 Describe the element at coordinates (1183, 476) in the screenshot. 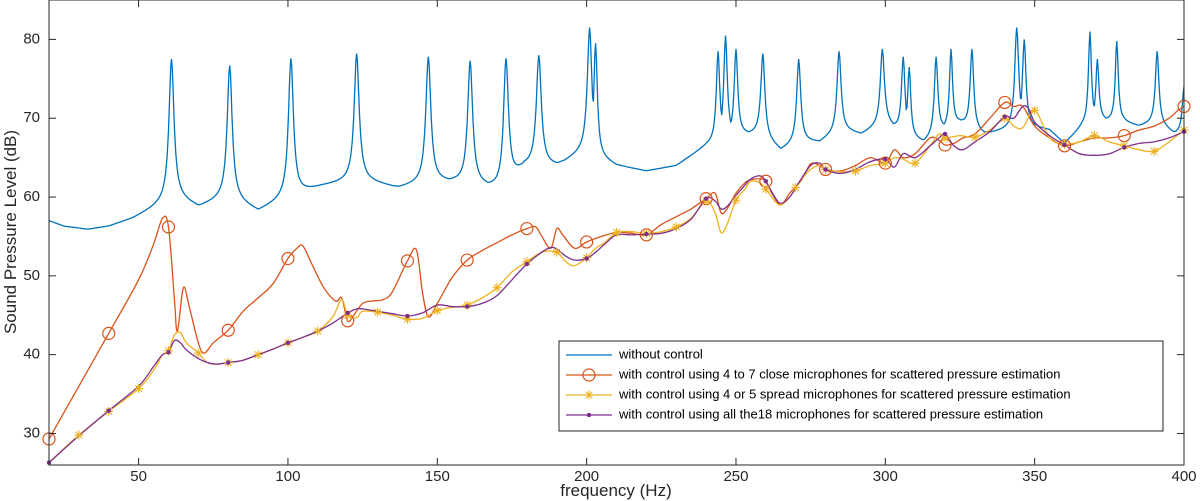

I see `x-tick-label: 400` at that location.